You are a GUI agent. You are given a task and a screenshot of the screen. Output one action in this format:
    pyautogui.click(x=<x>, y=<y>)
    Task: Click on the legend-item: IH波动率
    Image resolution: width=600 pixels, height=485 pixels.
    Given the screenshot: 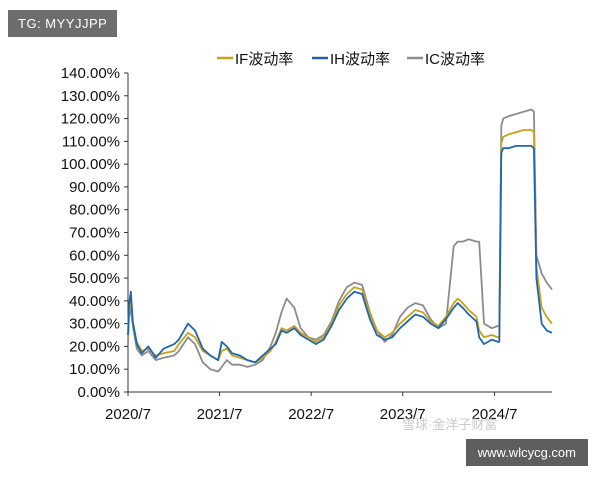 What is the action you would take?
    pyautogui.click(x=351, y=59)
    